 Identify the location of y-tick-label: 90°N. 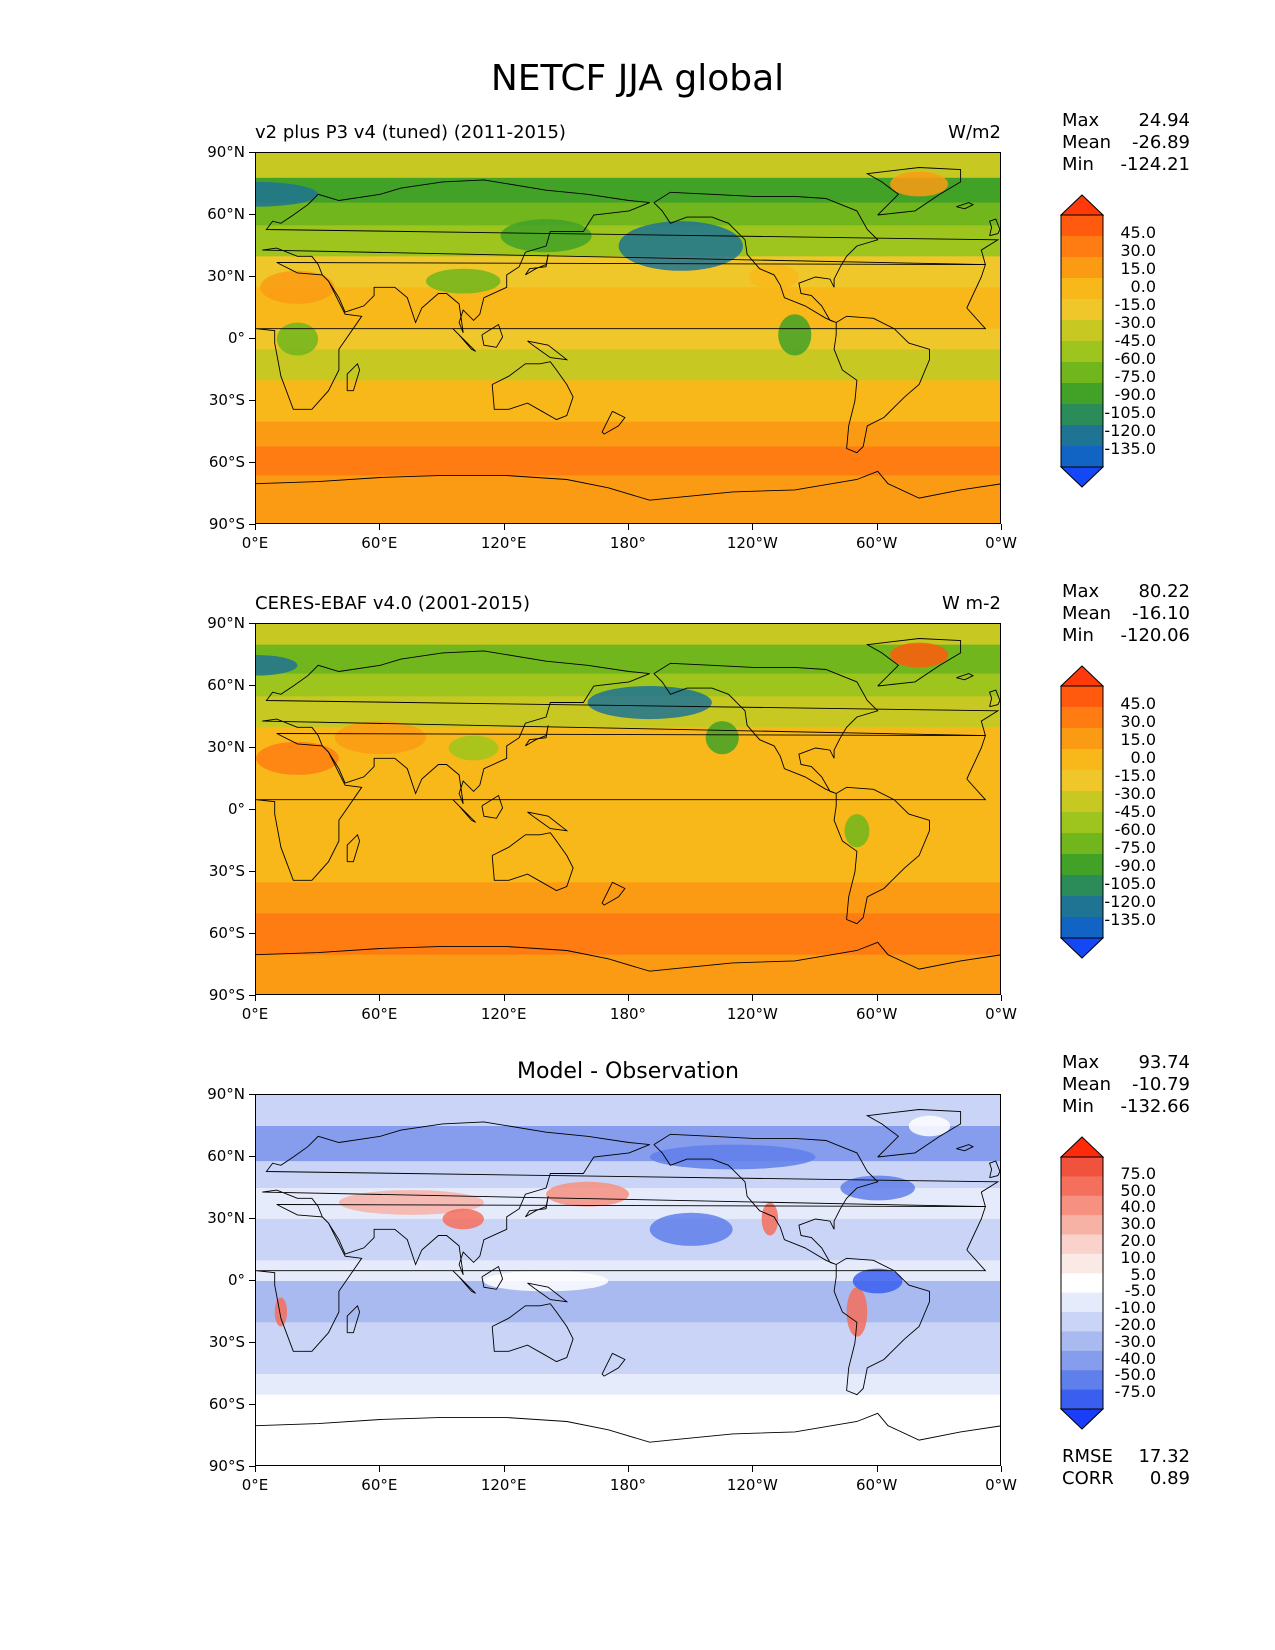
(226, 152).